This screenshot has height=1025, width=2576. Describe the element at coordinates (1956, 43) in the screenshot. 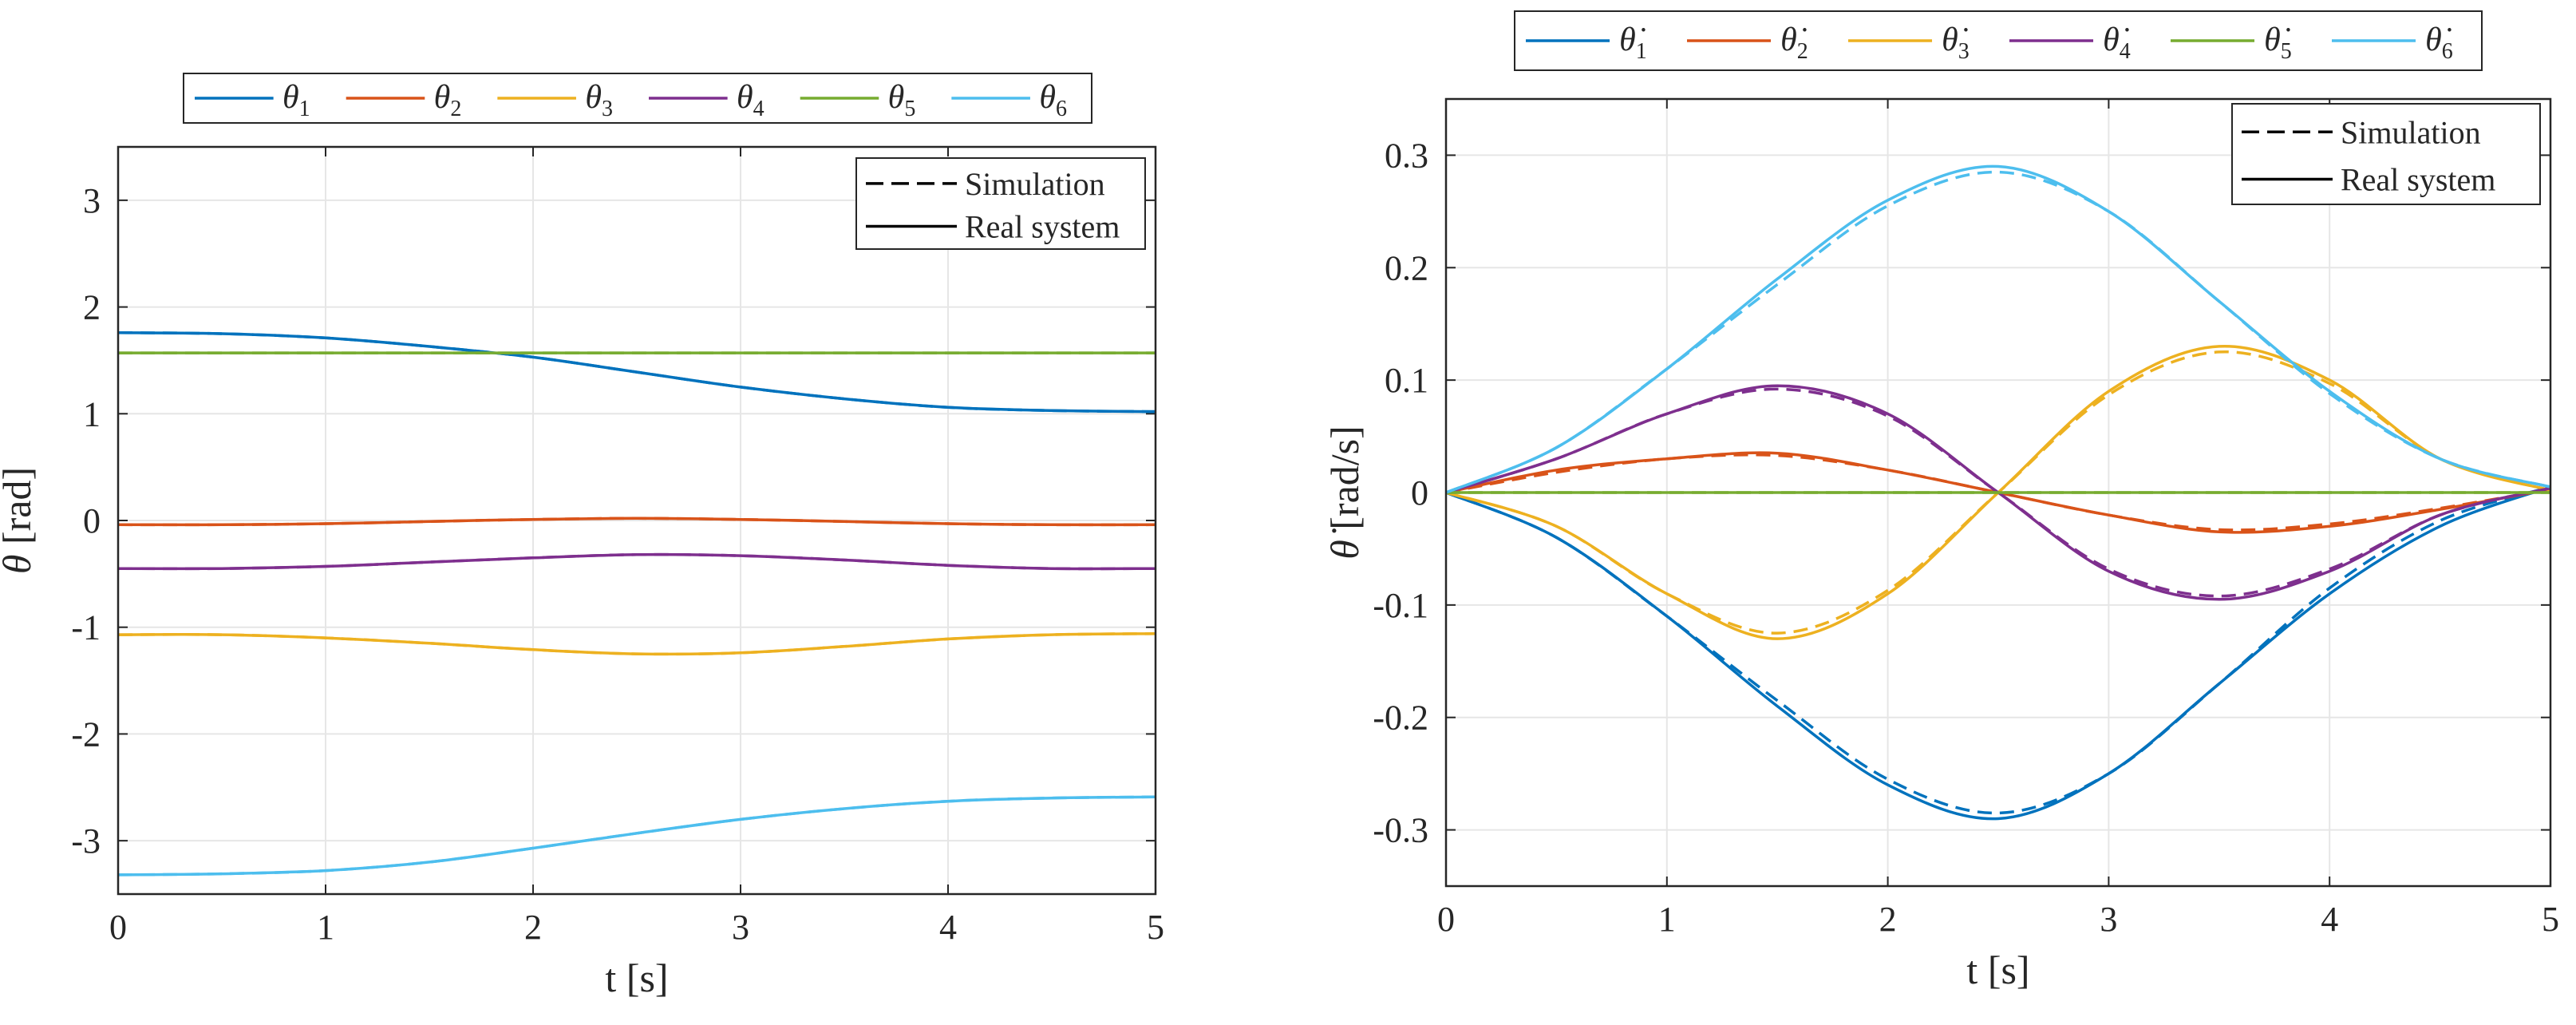

I see `legend-label-3: θ̇3` at that location.